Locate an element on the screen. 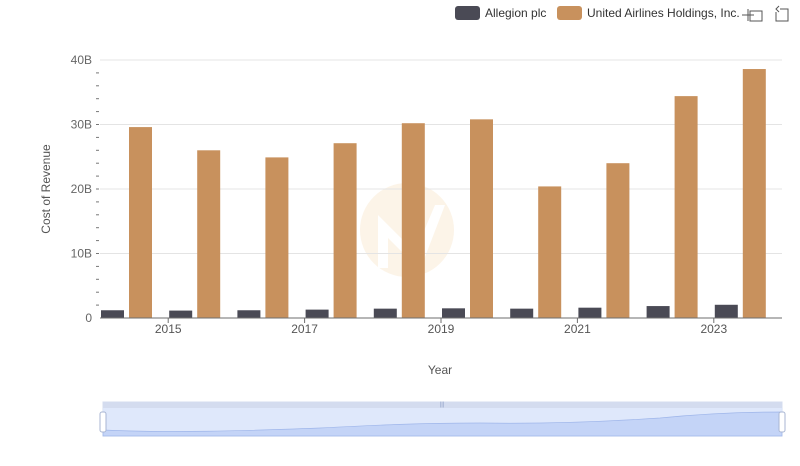 Image resolution: width=800 pixels, height=466 pixels. bar-allegion-2022 is located at coordinates (658, 312).